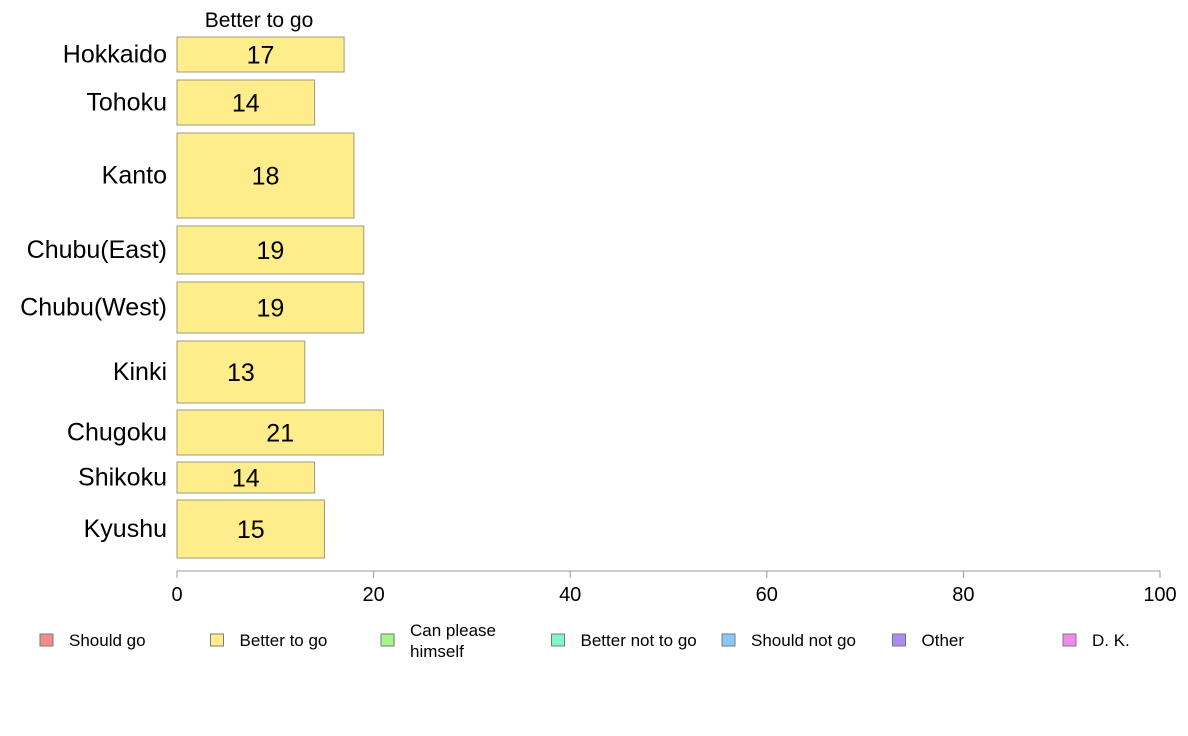 This screenshot has width=1188, height=736. I want to click on x-tick-label: 100, so click(1159, 595).